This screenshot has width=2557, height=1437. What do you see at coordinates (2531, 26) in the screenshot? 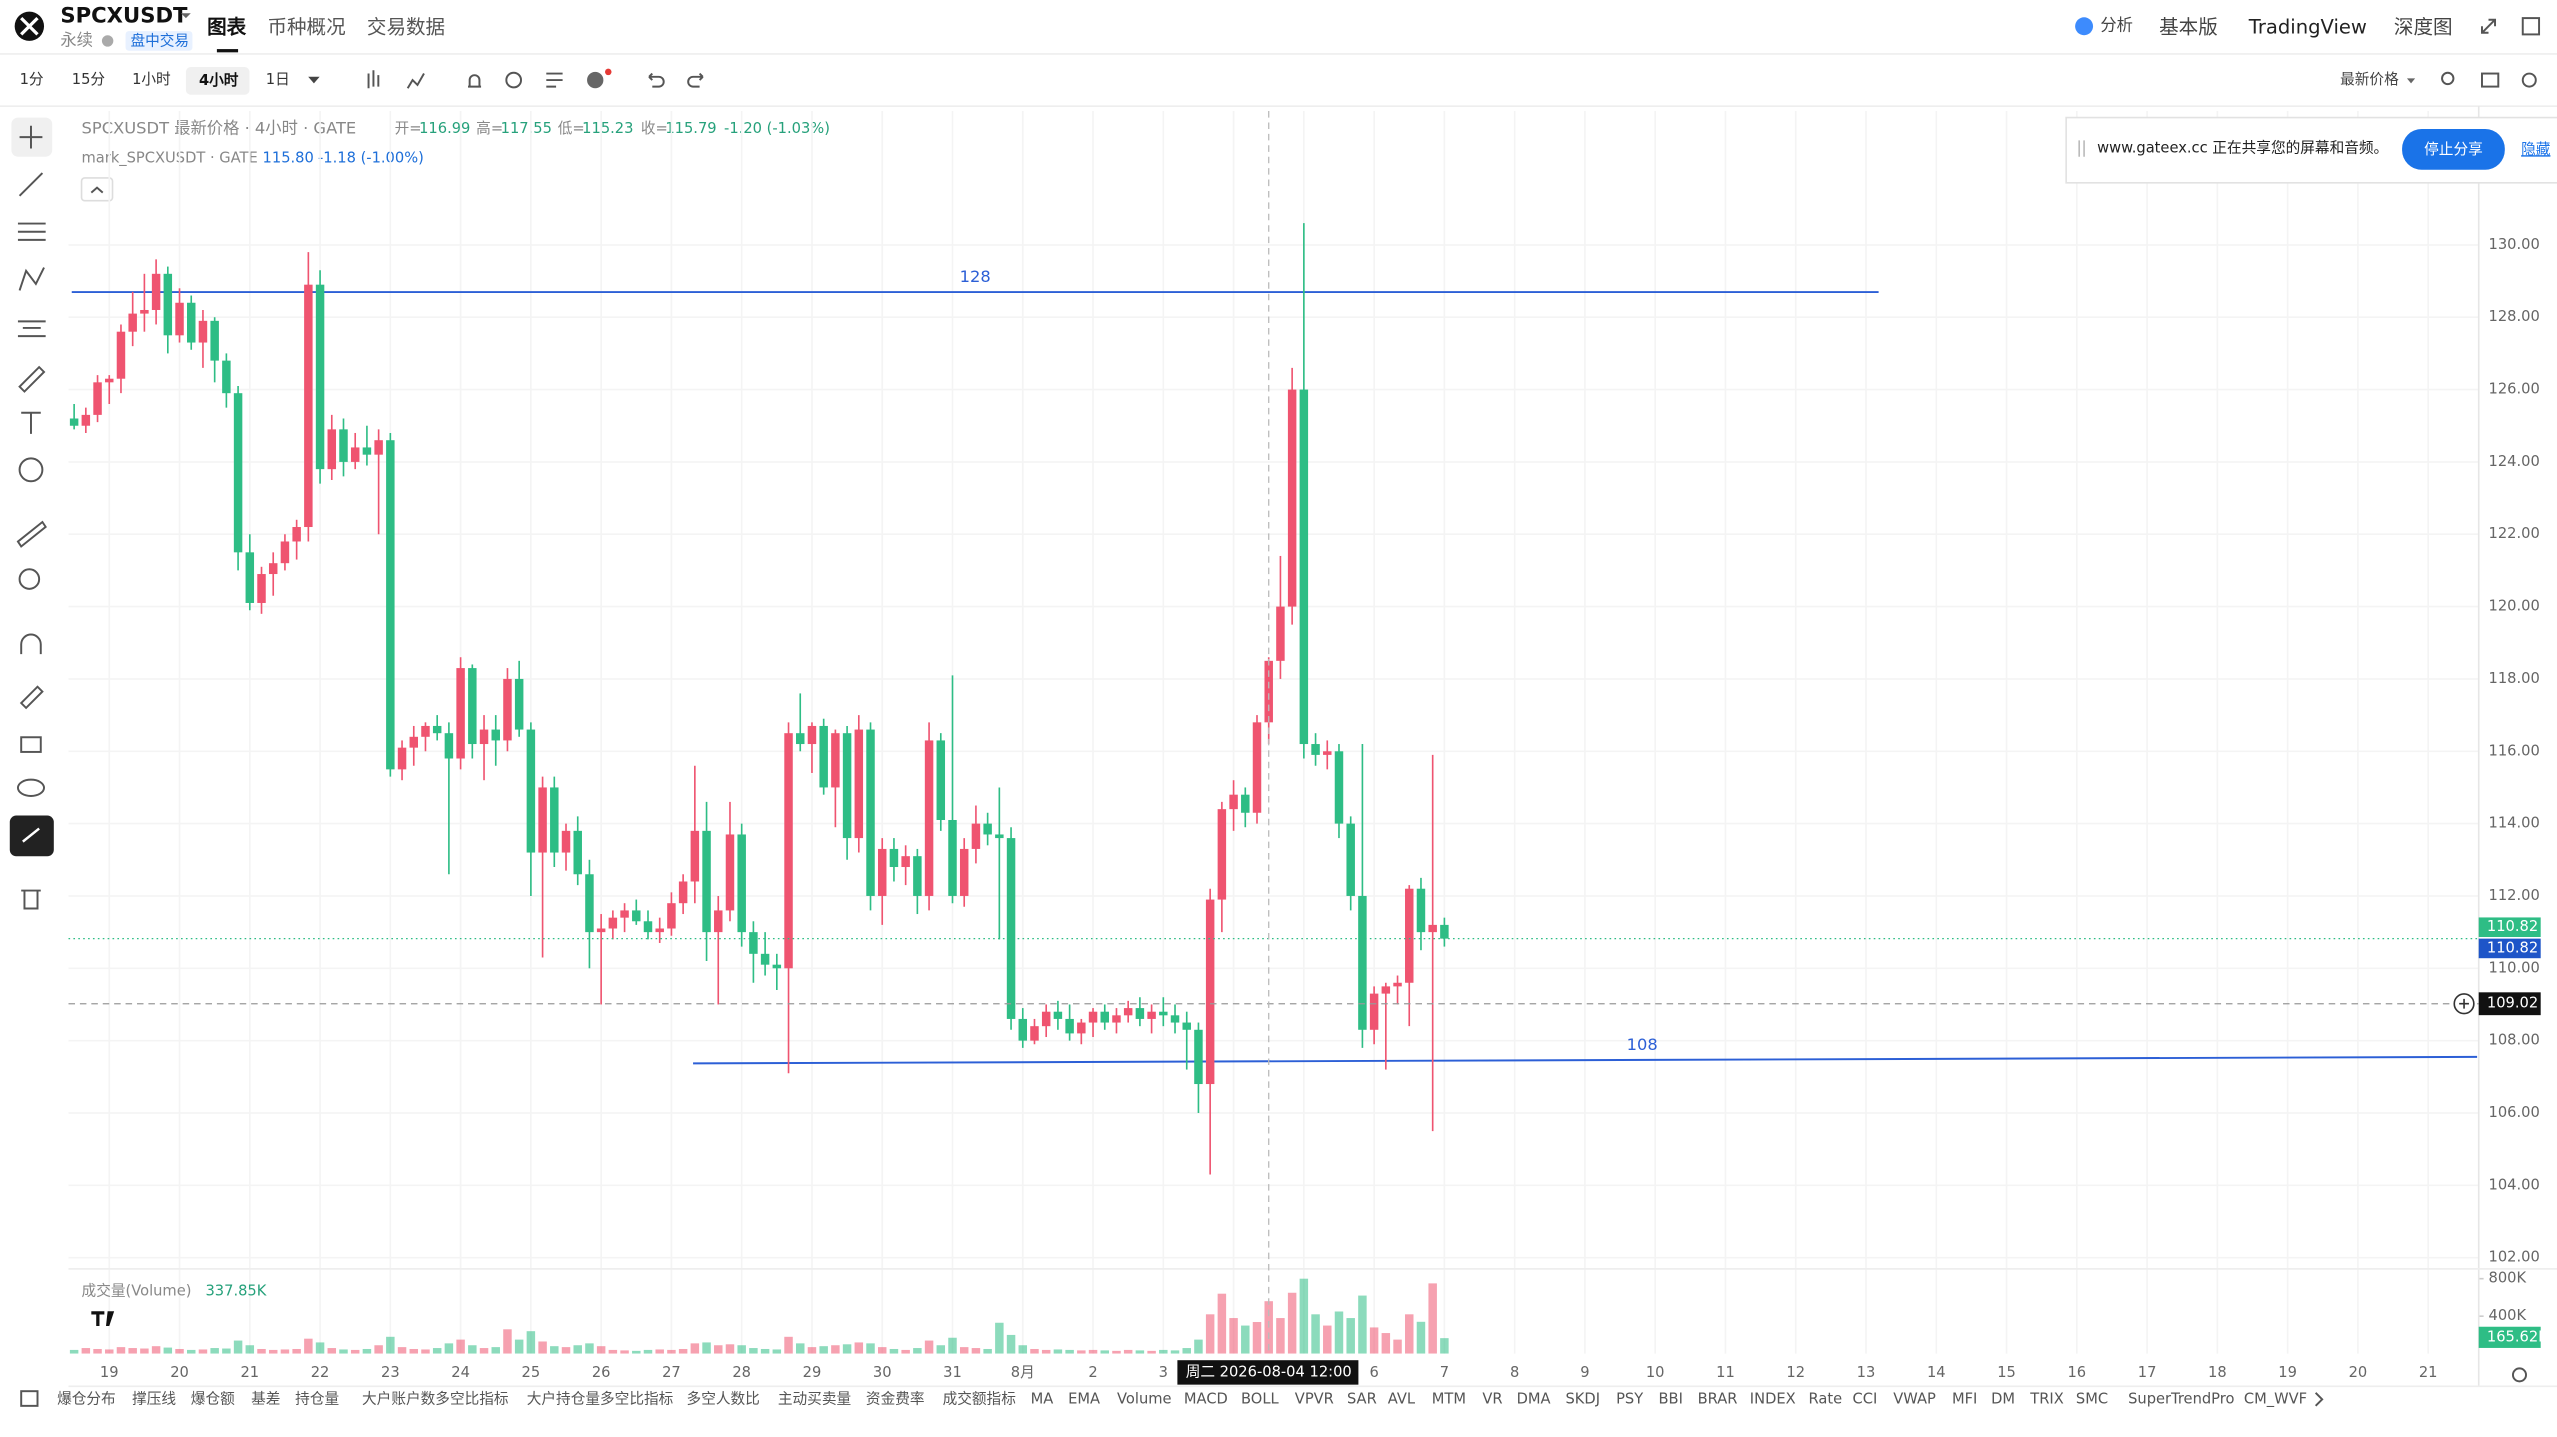
I see `window-icon` at bounding box center [2531, 26].